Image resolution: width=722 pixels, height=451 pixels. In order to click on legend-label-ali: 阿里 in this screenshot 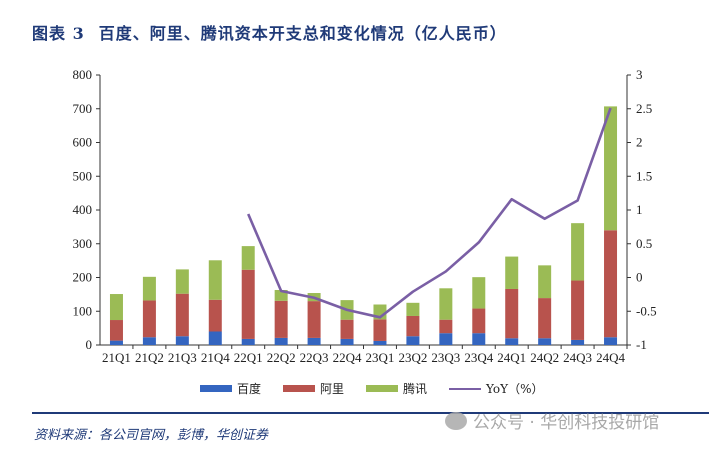, I will do `click(332, 389)`.